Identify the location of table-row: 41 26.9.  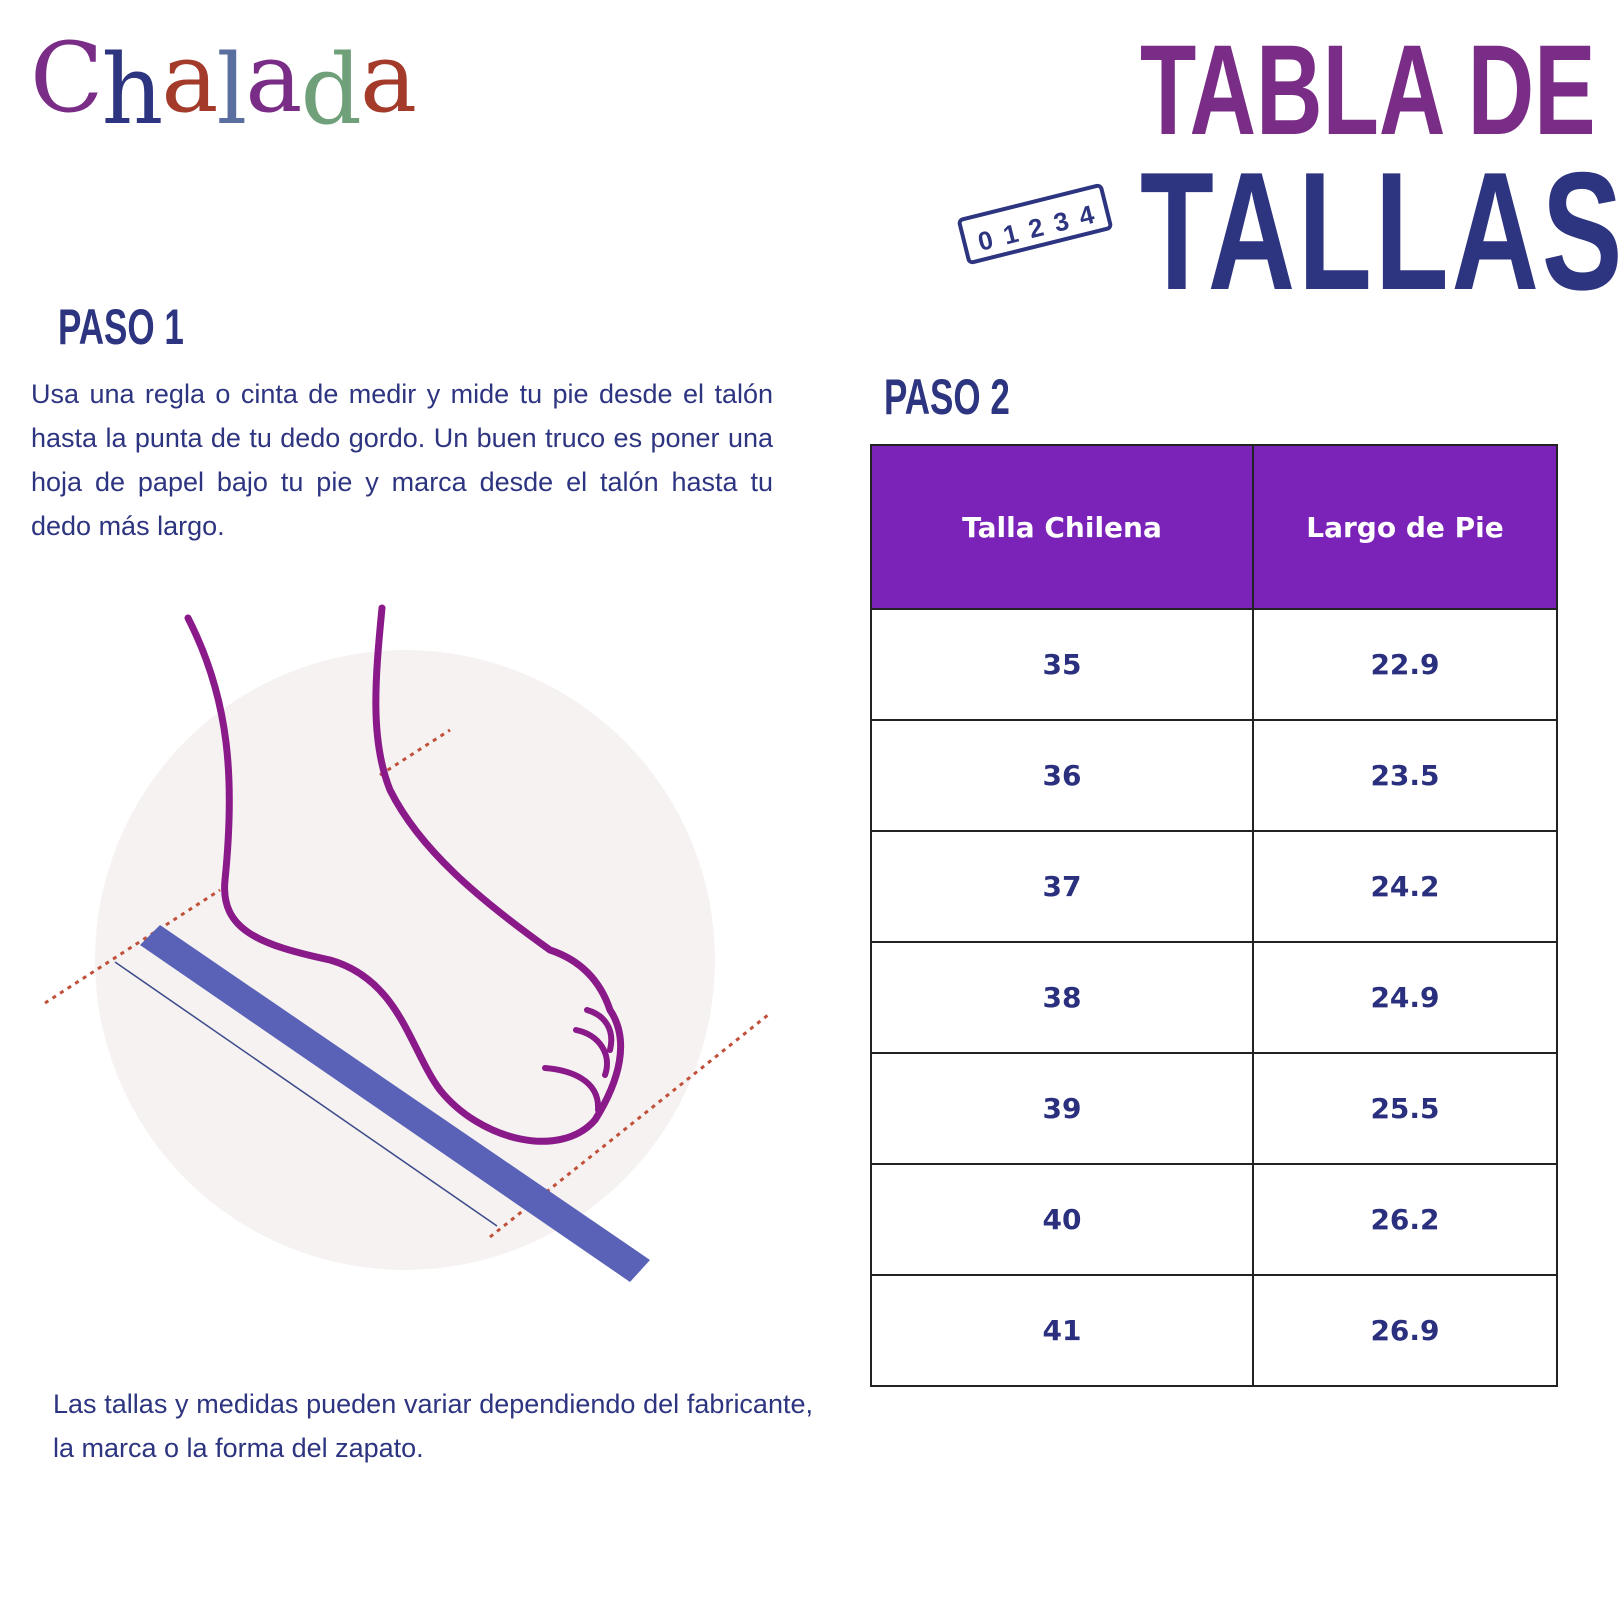
(1214, 1330).